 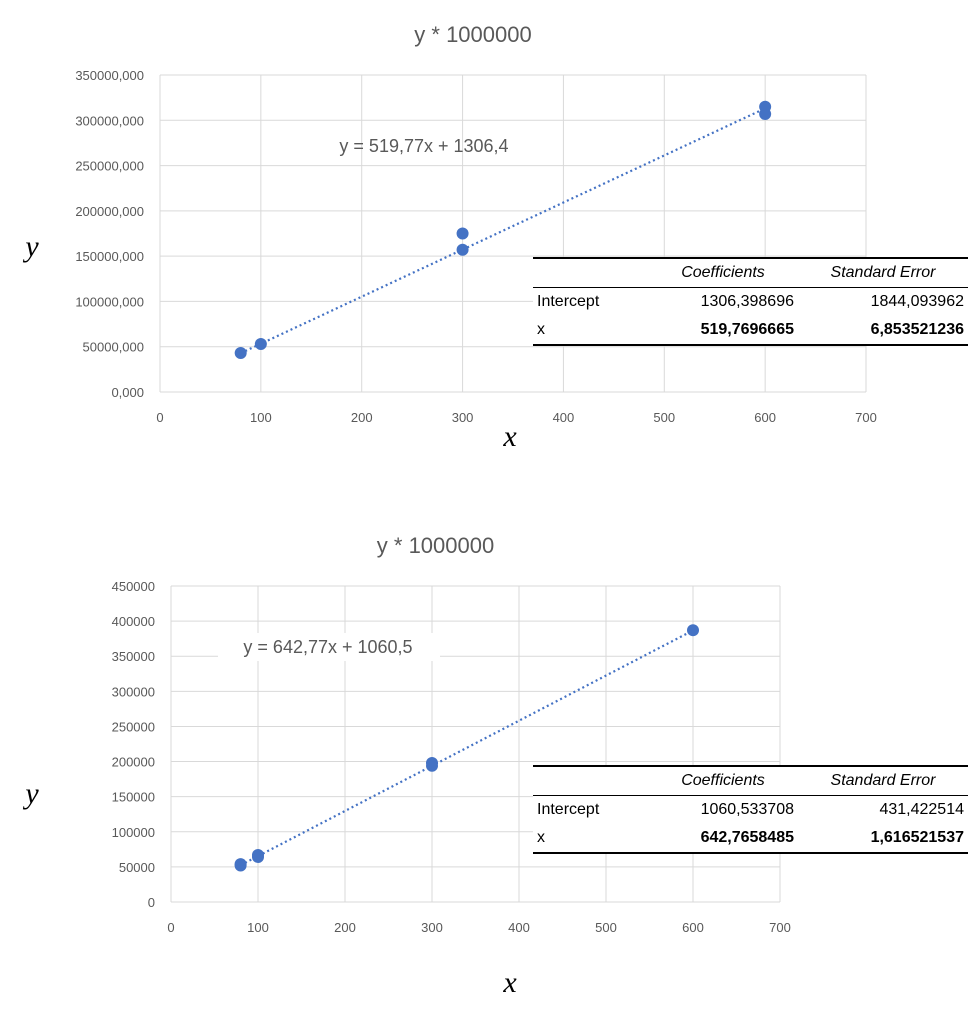 I want to click on y-tick-label: 150000, so click(x=133, y=797).